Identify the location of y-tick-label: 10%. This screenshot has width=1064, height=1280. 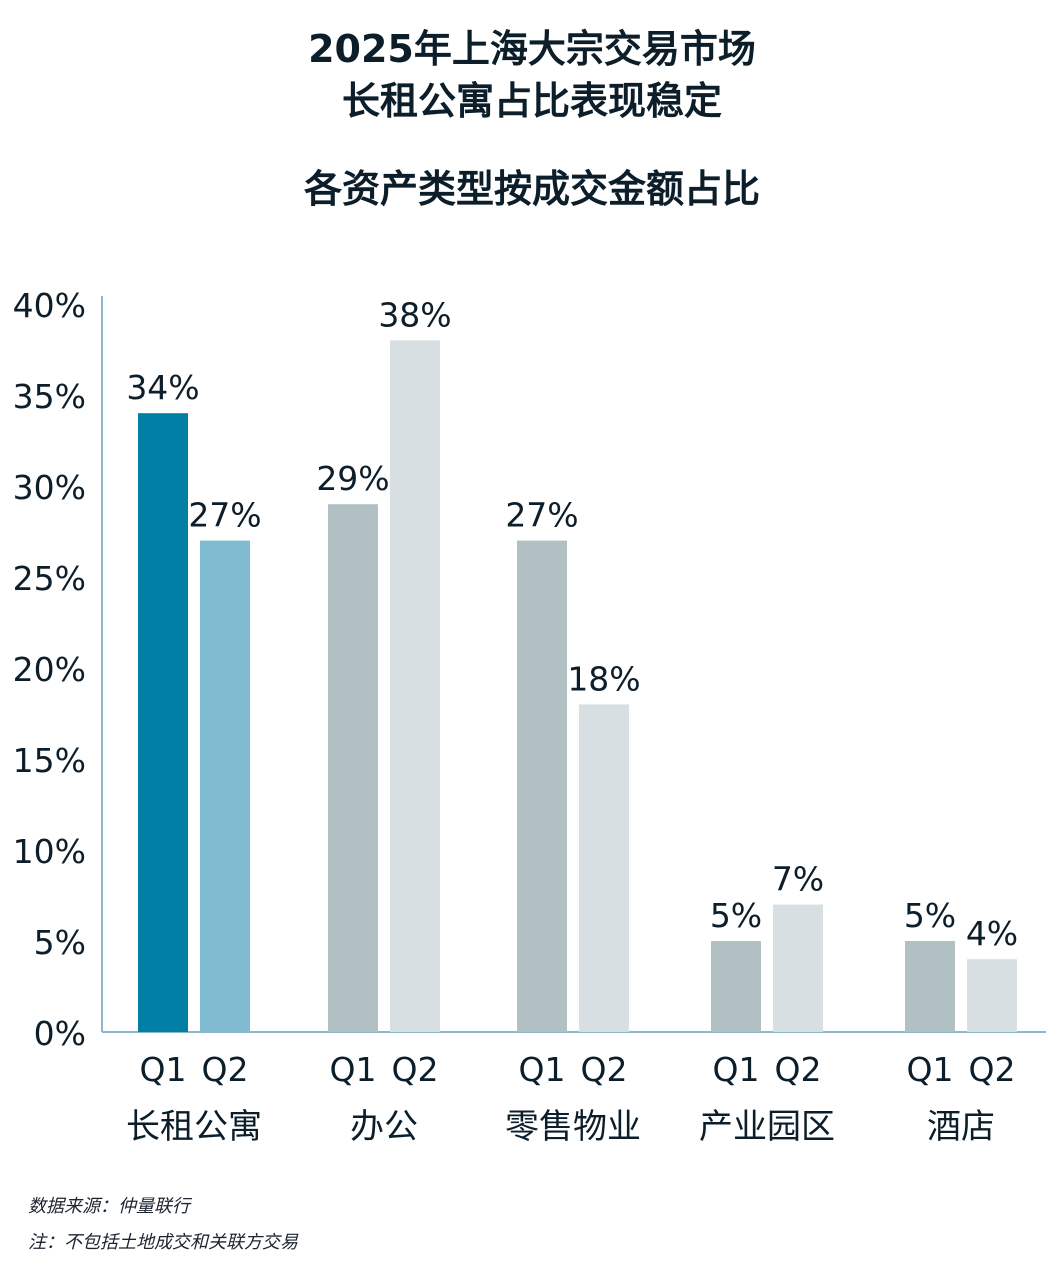
(49, 851).